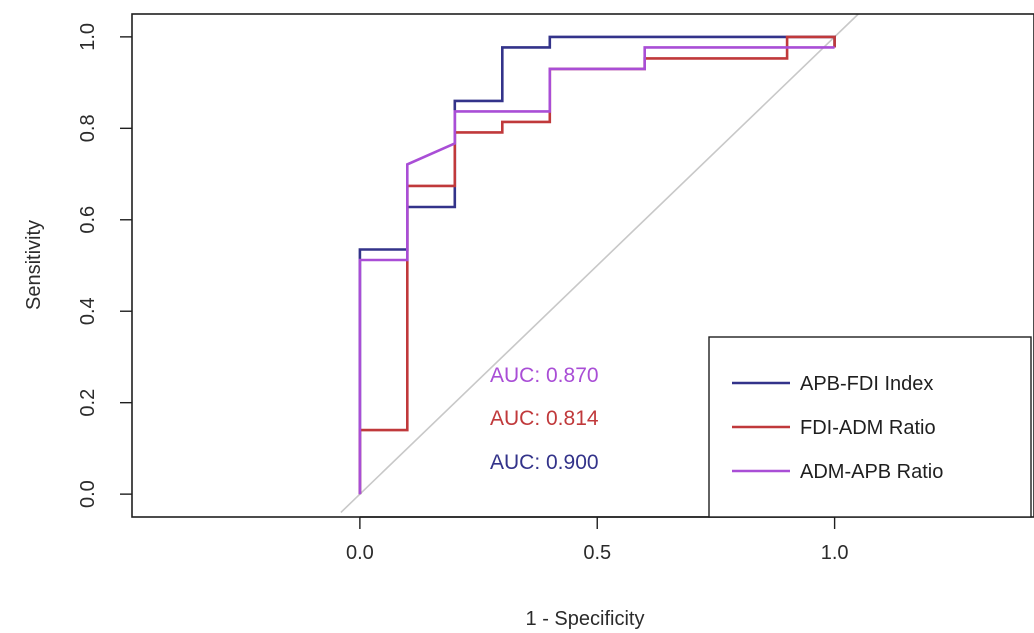 The height and width of the screenshot is (633, 1034). What do you see at coordinates (544, 462) in the screenshot?
I see `auc-label-apb-fdi: AUC: 0.900` at bounding box center [544, 462].